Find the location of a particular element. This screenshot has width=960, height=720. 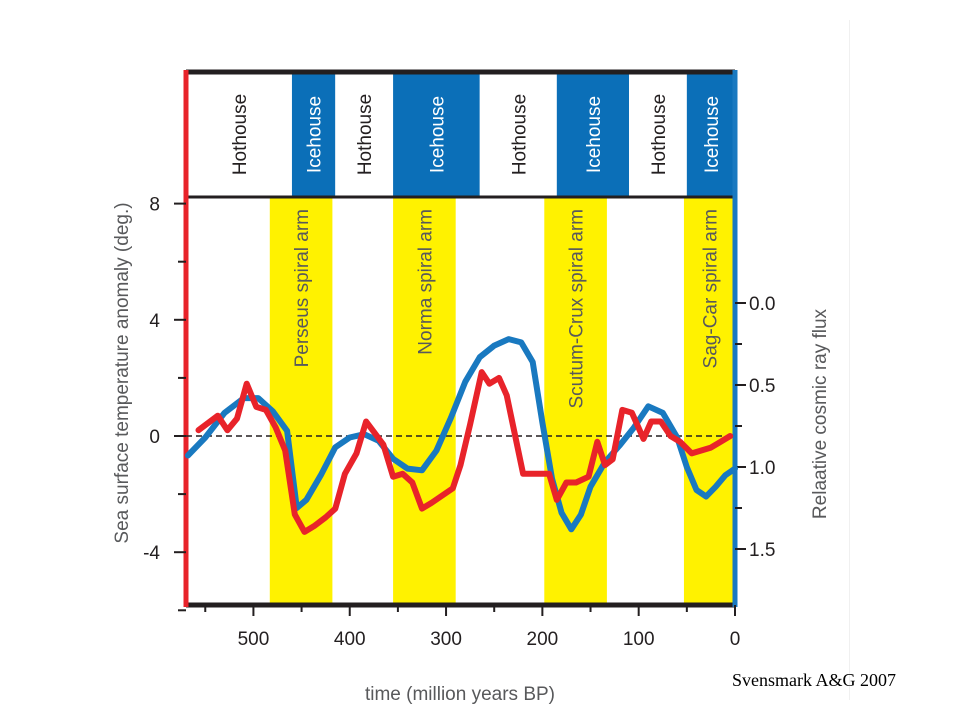

slide-divider is located at coordinates (849, 360).